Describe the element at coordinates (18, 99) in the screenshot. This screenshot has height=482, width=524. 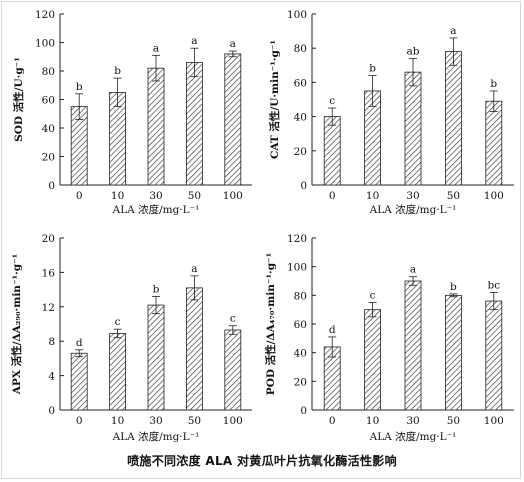
I see `y-axis-title: SOD 活性/U·g⁻¹` at that location.